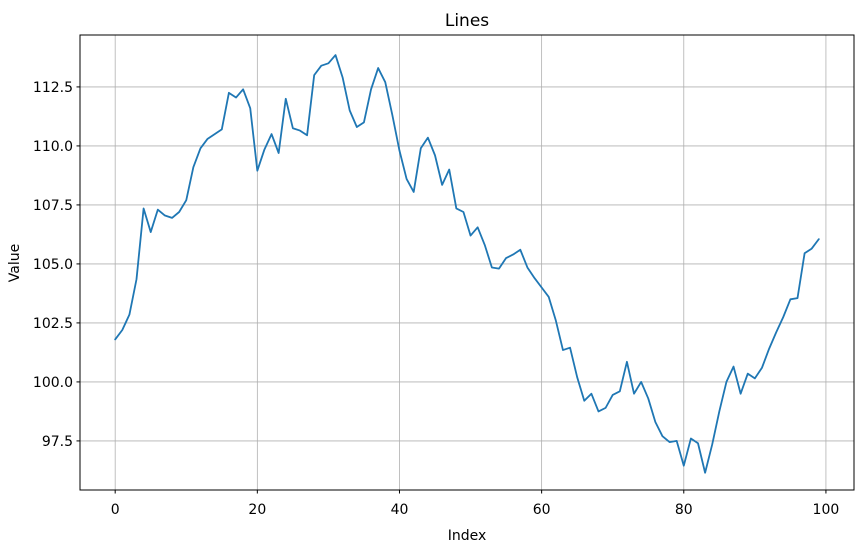 This screenshot has height=547, width=863. What do you see at coordinates (542, 510) in the screenshot?
I see `x-tick-label: 60` at bounding box center [542, 510].